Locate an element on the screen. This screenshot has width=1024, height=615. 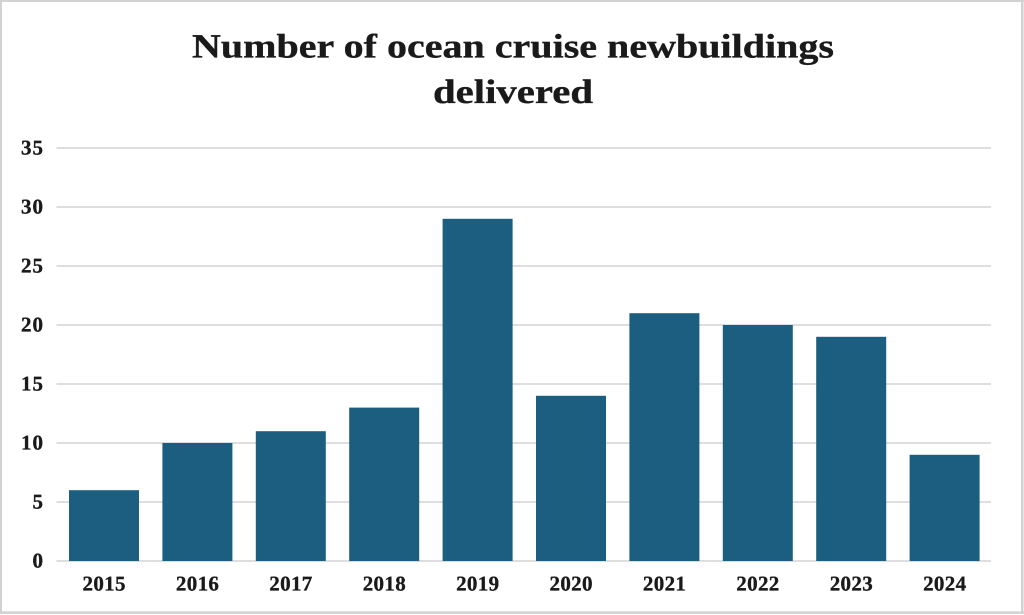
svg-text: 10 is located at coordinates (32, 442).